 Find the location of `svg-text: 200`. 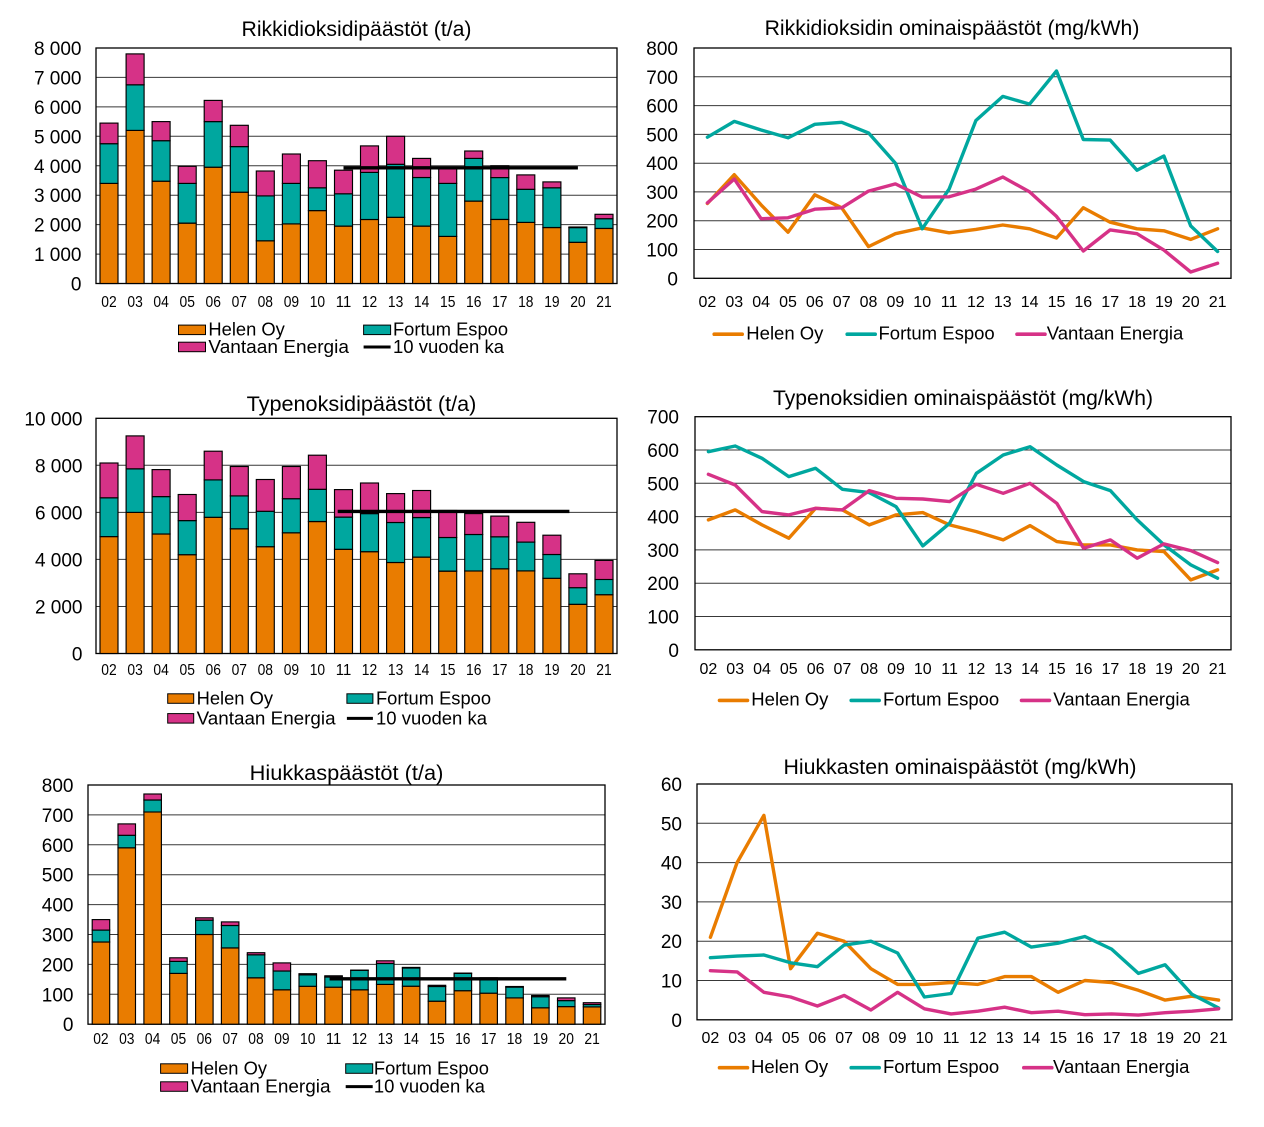

svg-text: 200 is located at coordinates (58, 965).